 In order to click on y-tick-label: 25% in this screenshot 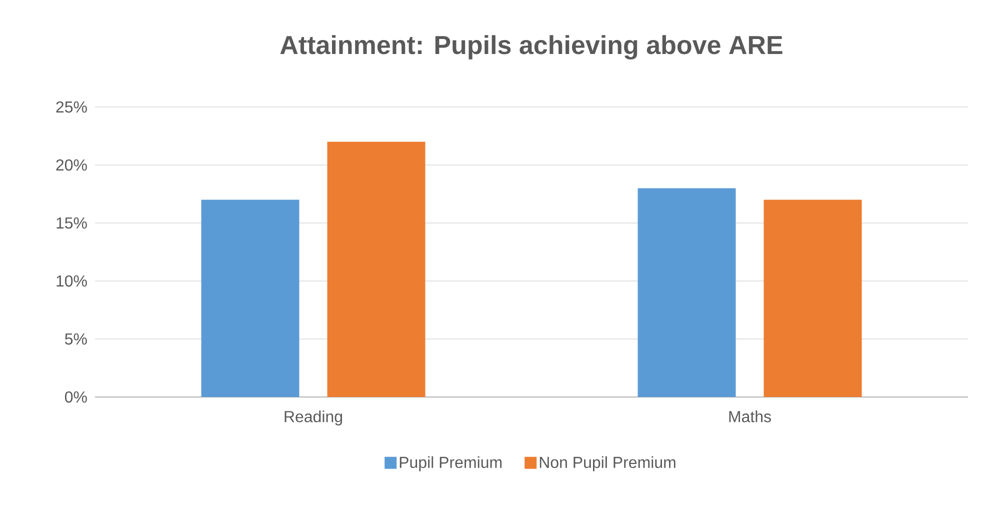, I will do `click(71, 107)`.